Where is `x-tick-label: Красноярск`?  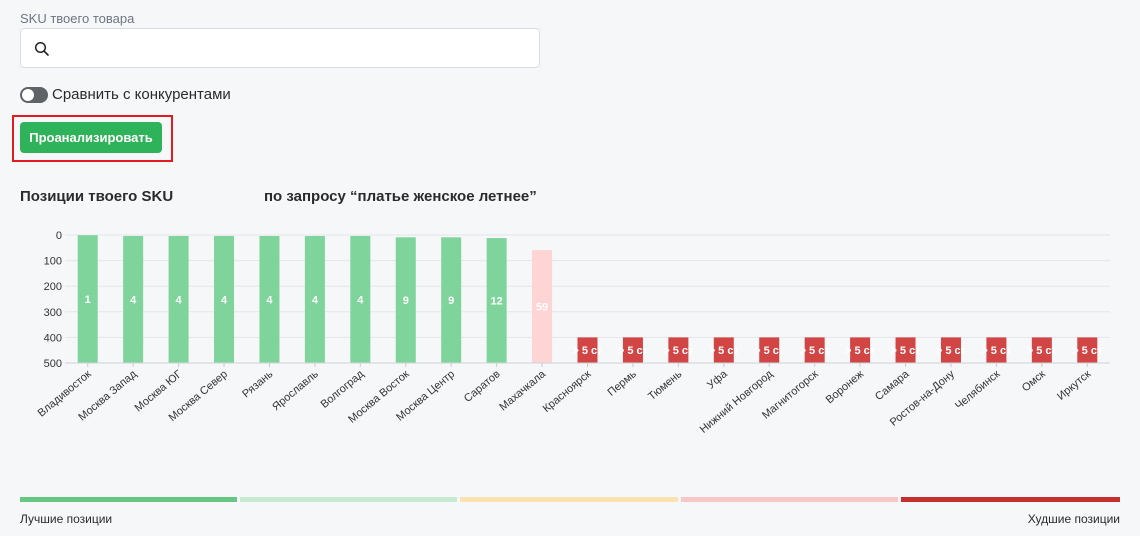 x-tick-label: Красноярск is located at coordinates (567, 391).